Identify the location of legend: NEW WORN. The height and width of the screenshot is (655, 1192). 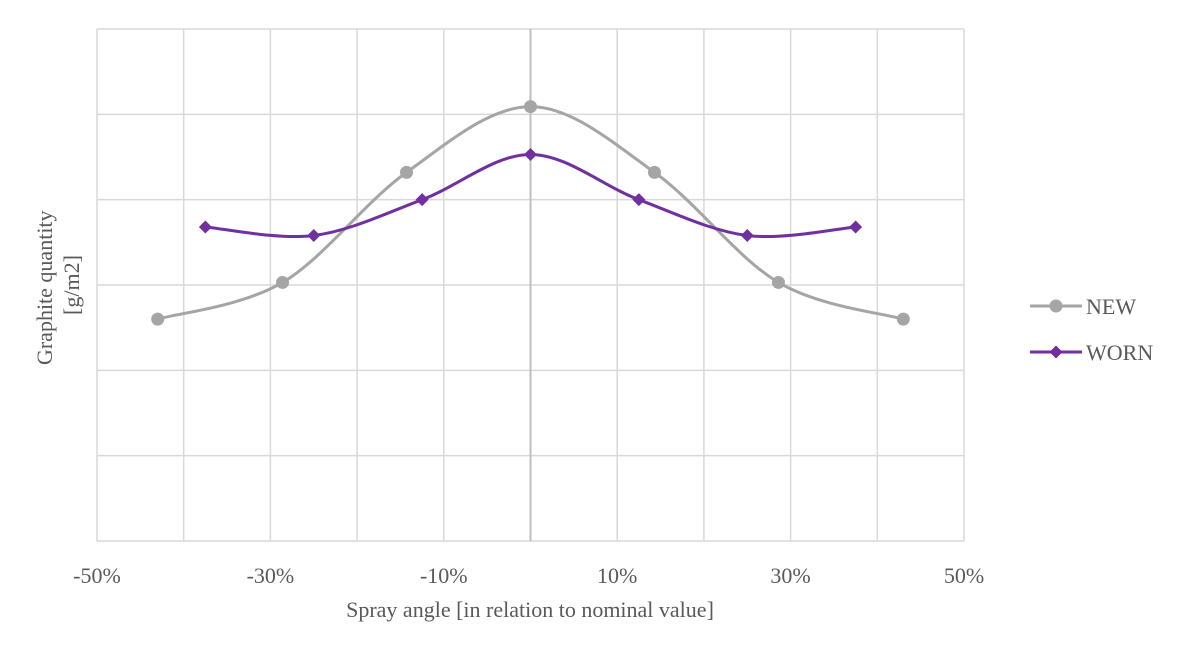
(1091, 329).